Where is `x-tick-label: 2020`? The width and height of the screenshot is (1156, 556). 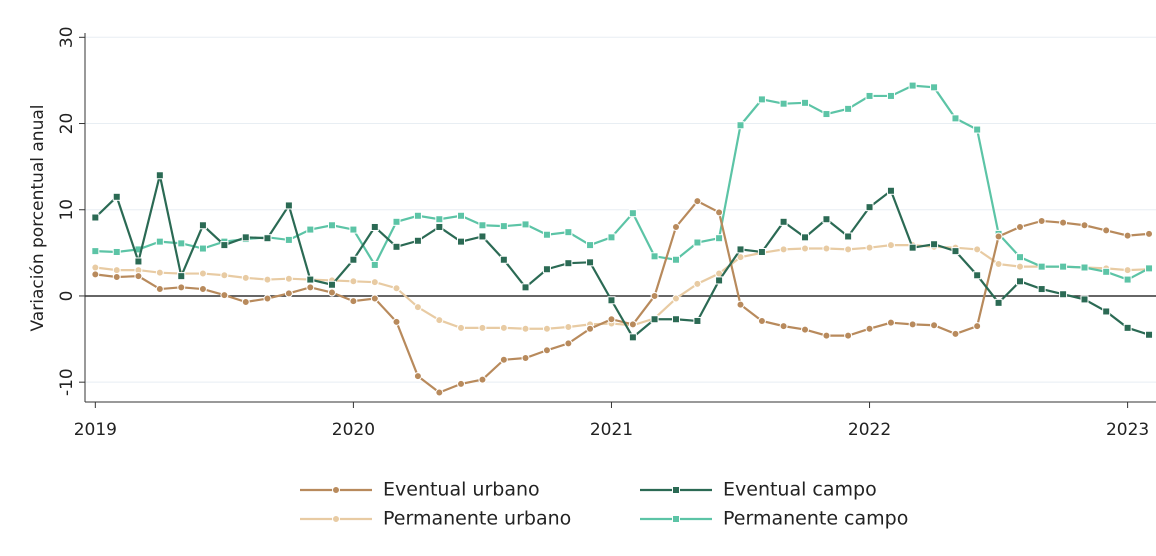 x-tick-label: 2020 is located at coordinates (353, 430).